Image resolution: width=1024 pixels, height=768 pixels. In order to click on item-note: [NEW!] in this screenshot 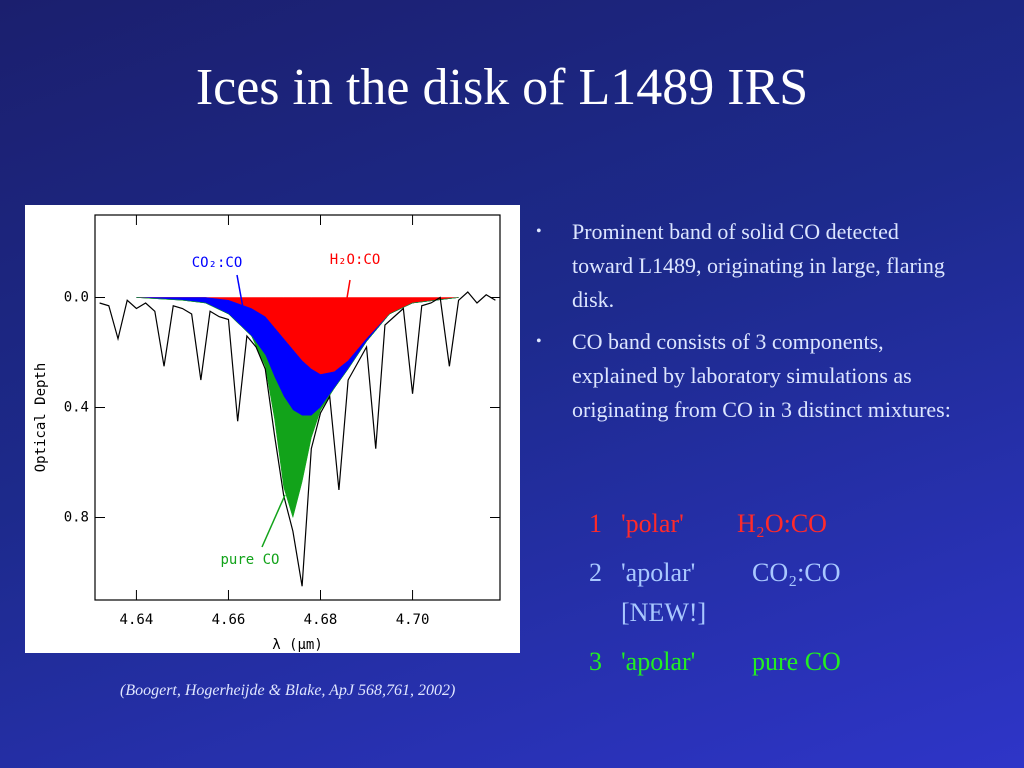, I will do `click(664, 612)`.